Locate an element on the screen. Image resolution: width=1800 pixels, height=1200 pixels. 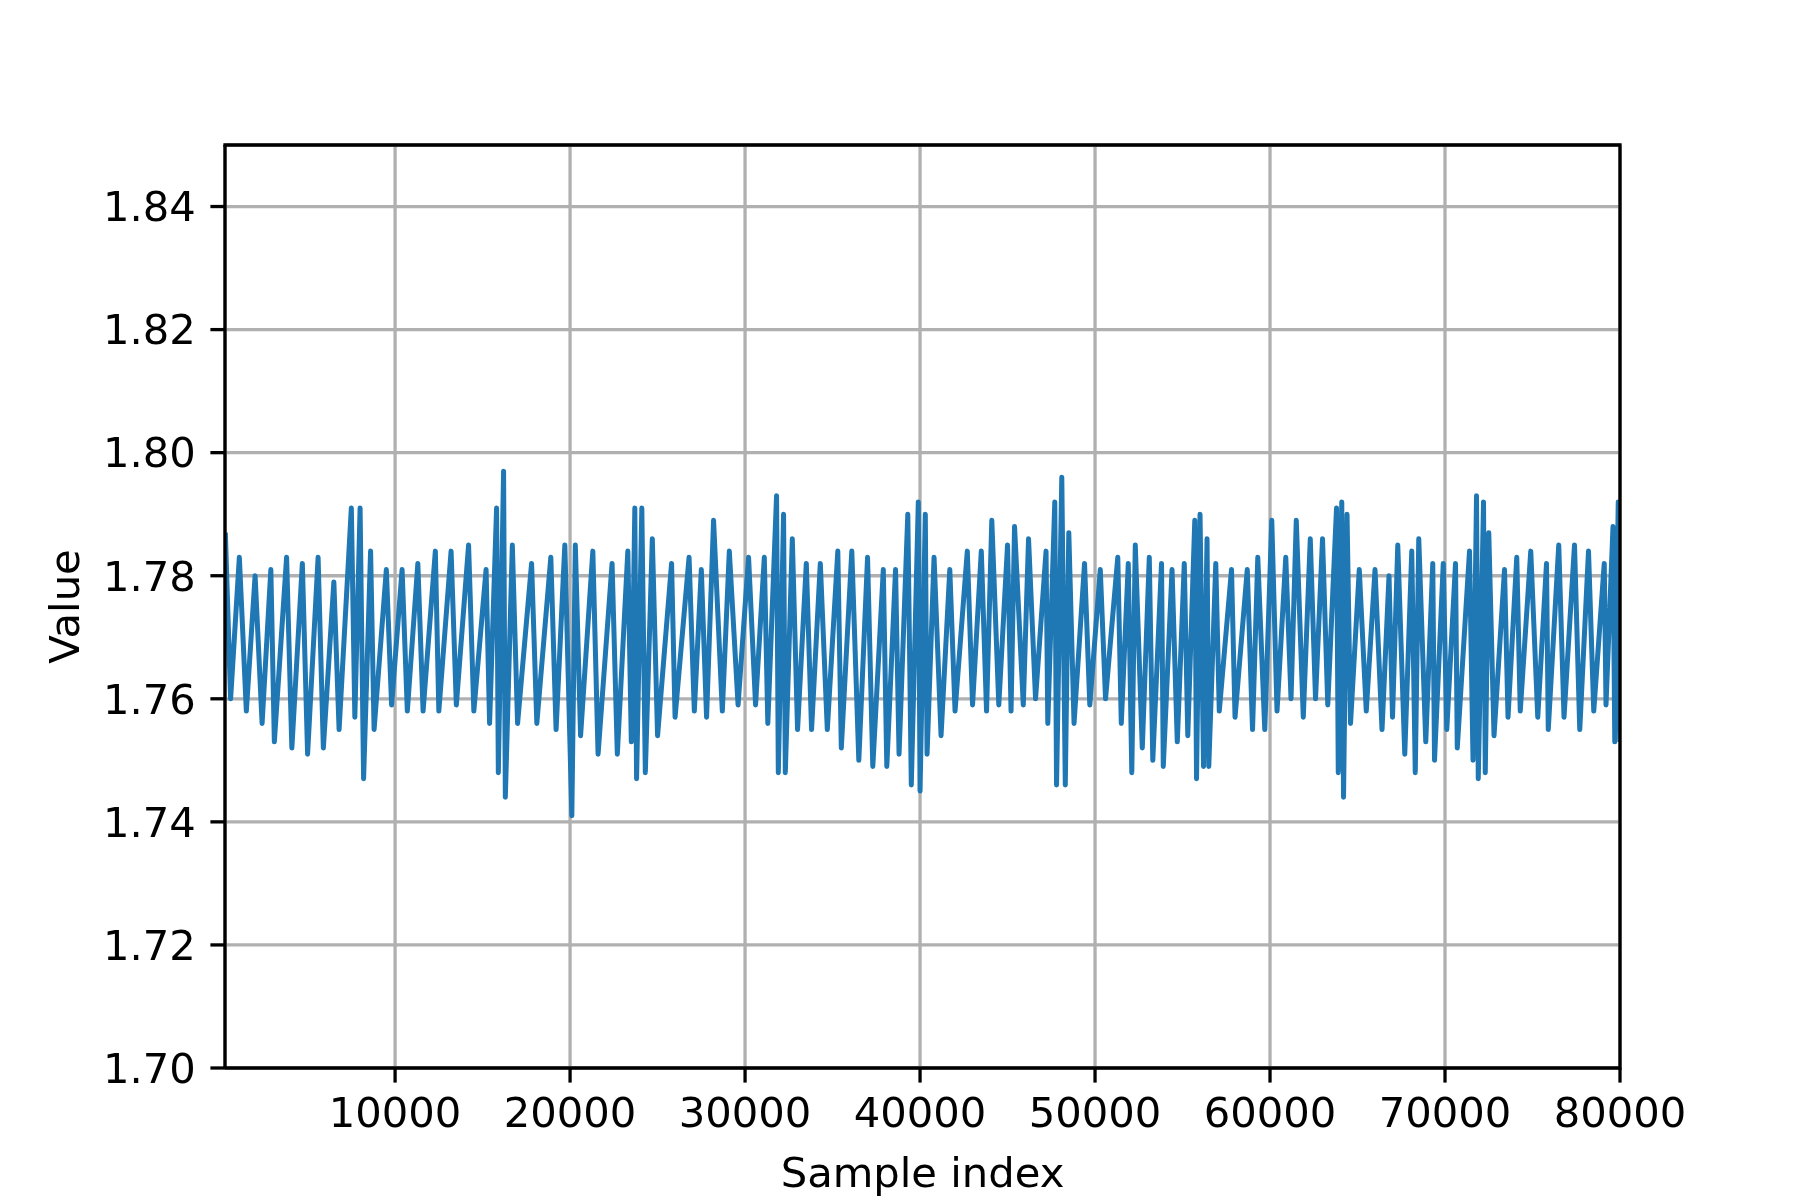
x-axis-title: Sample index is located at coordinates (922, 1172).